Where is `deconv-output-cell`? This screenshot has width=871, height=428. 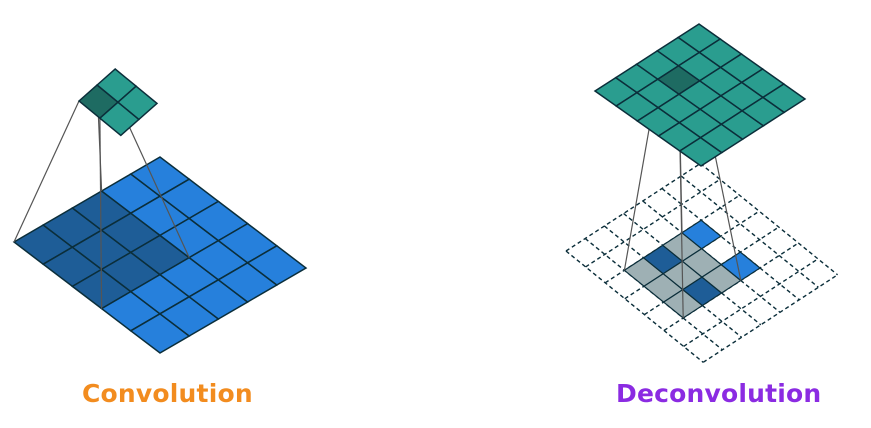
deconv-output-cell is located at coordinates (784, 98).